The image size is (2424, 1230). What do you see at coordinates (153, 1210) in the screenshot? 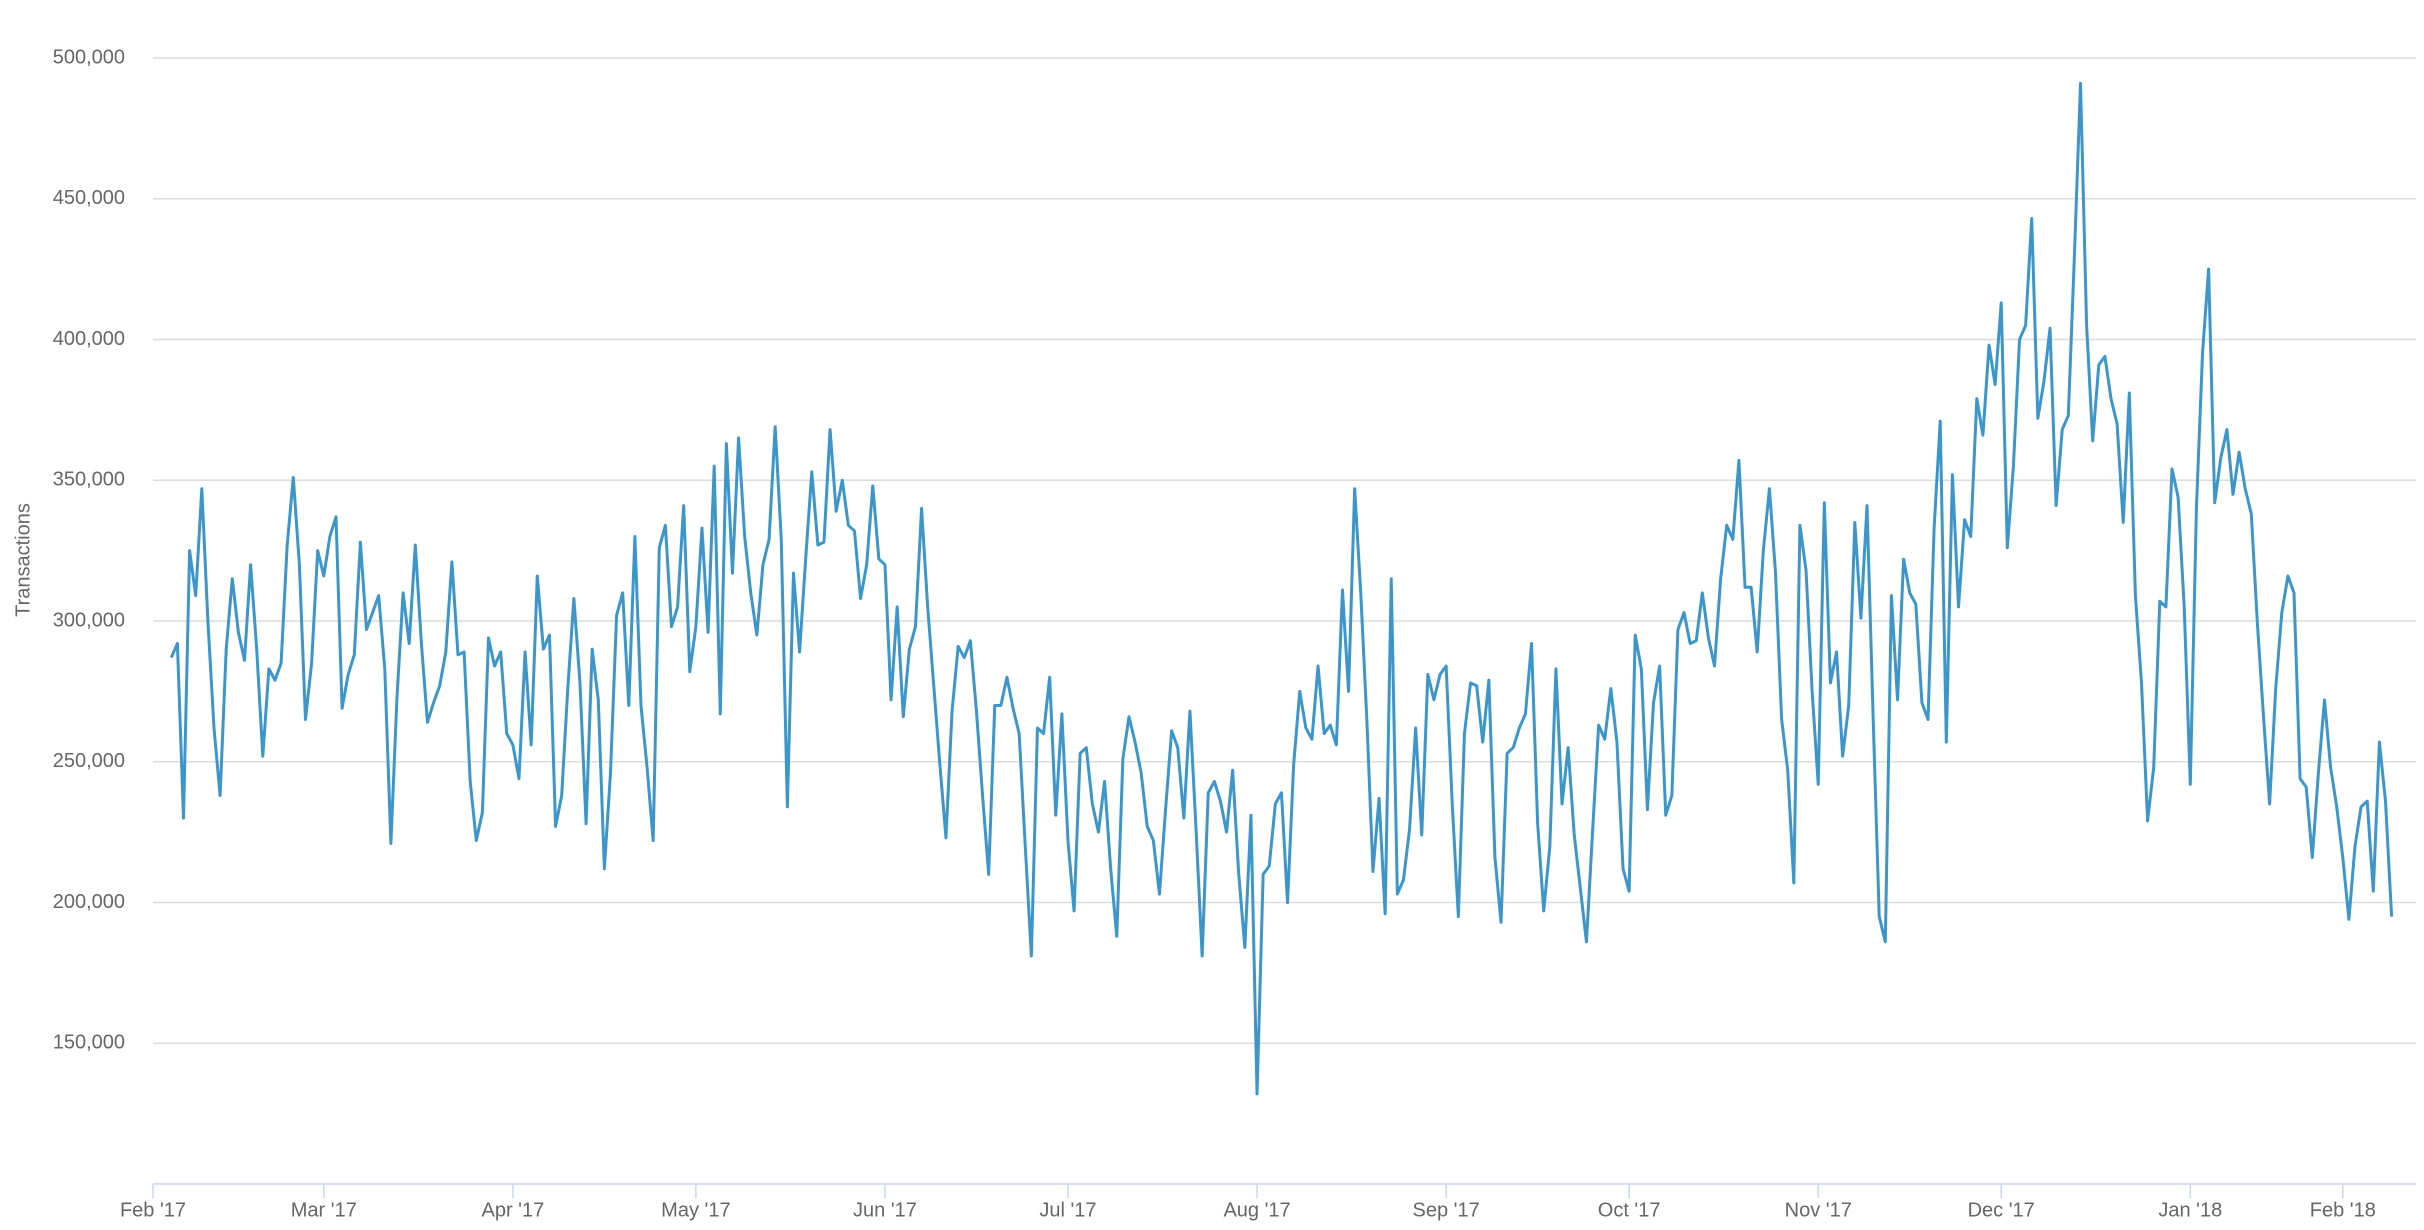
I see `x-tick-label: Feb '17` at bounding box center [153, 1210].